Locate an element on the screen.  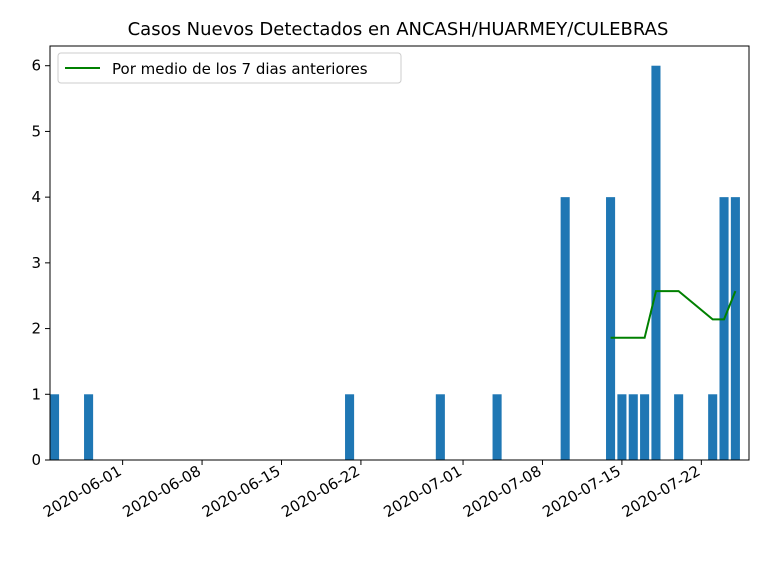
legend-box is located at coordinates (229, 68).